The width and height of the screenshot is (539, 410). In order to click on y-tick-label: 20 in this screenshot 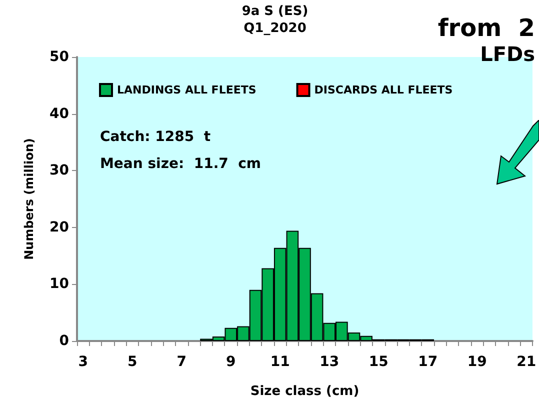, I will do `click(60, 227)`.